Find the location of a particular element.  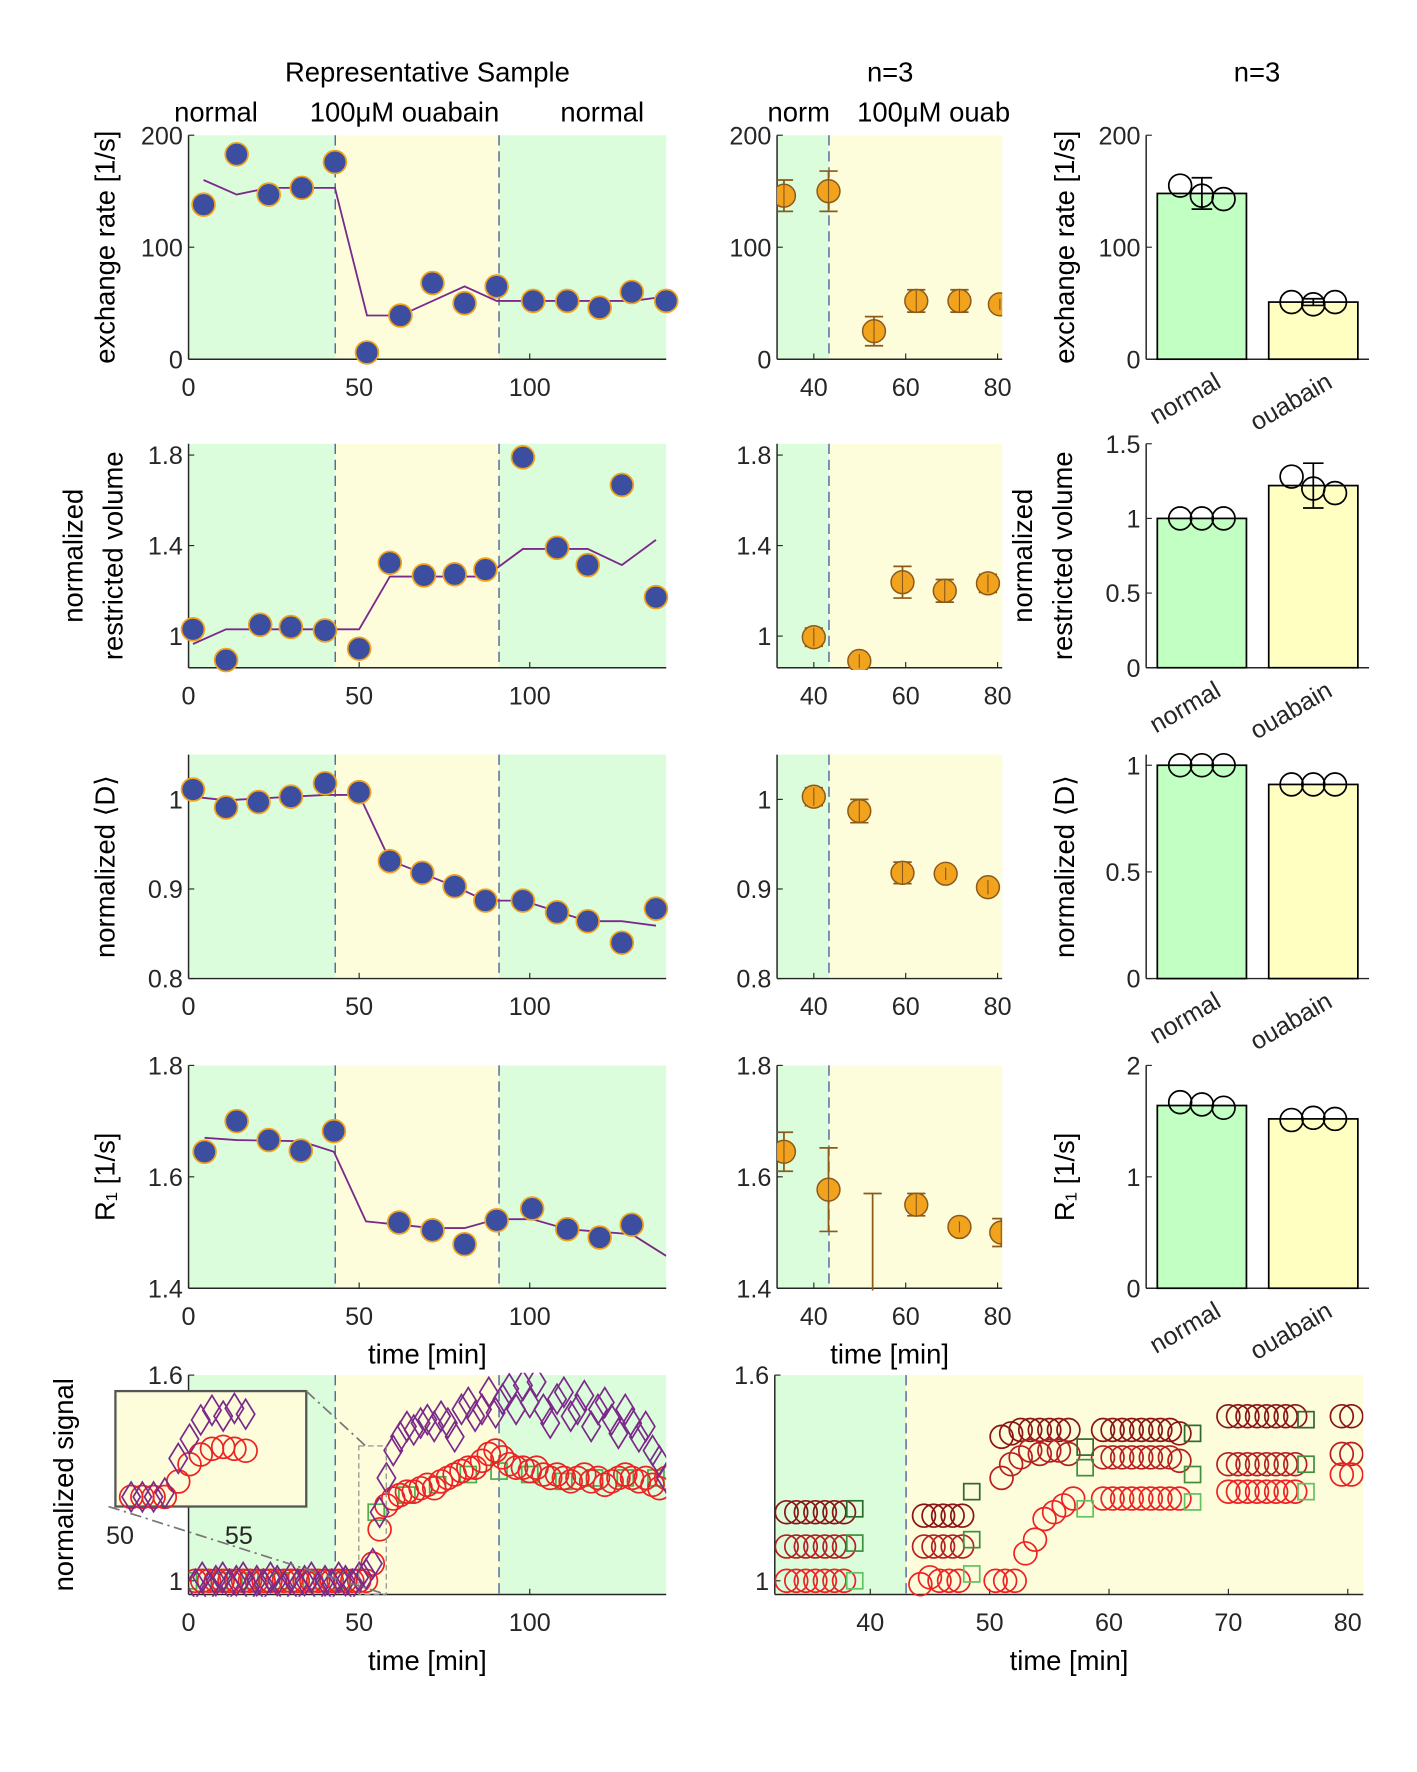

panel-b3: 0.8 0.9 1 40 60 80 is located at coordinates (874, 887).